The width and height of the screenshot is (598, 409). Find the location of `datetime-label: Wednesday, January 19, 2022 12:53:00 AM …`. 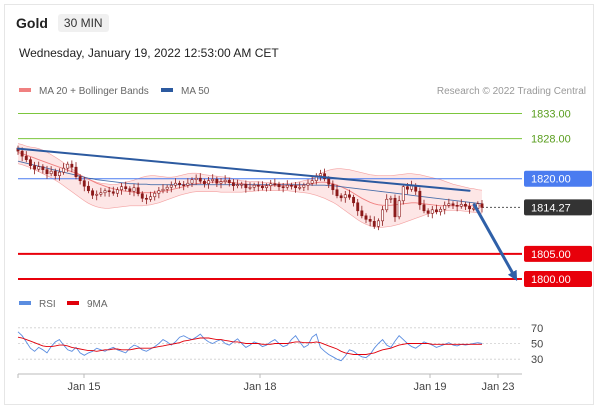

datetime-label: Wednesday, January 19, 2022 12:53:00 AM … is located at coordinates (149, 53).